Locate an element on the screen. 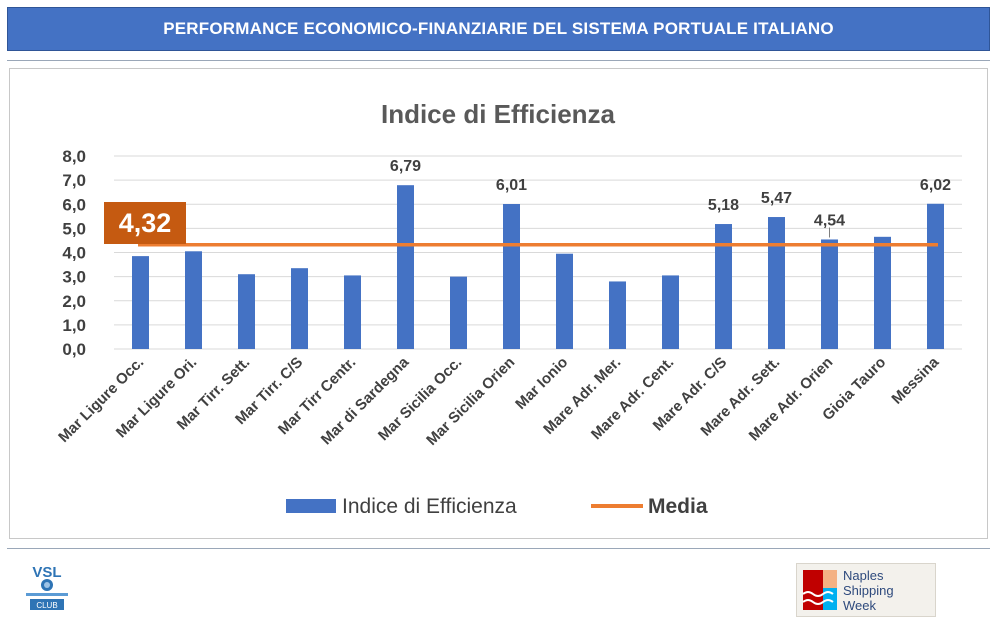 The image size is (1000, 627). mean-badge is located at coordinates (145, 223).